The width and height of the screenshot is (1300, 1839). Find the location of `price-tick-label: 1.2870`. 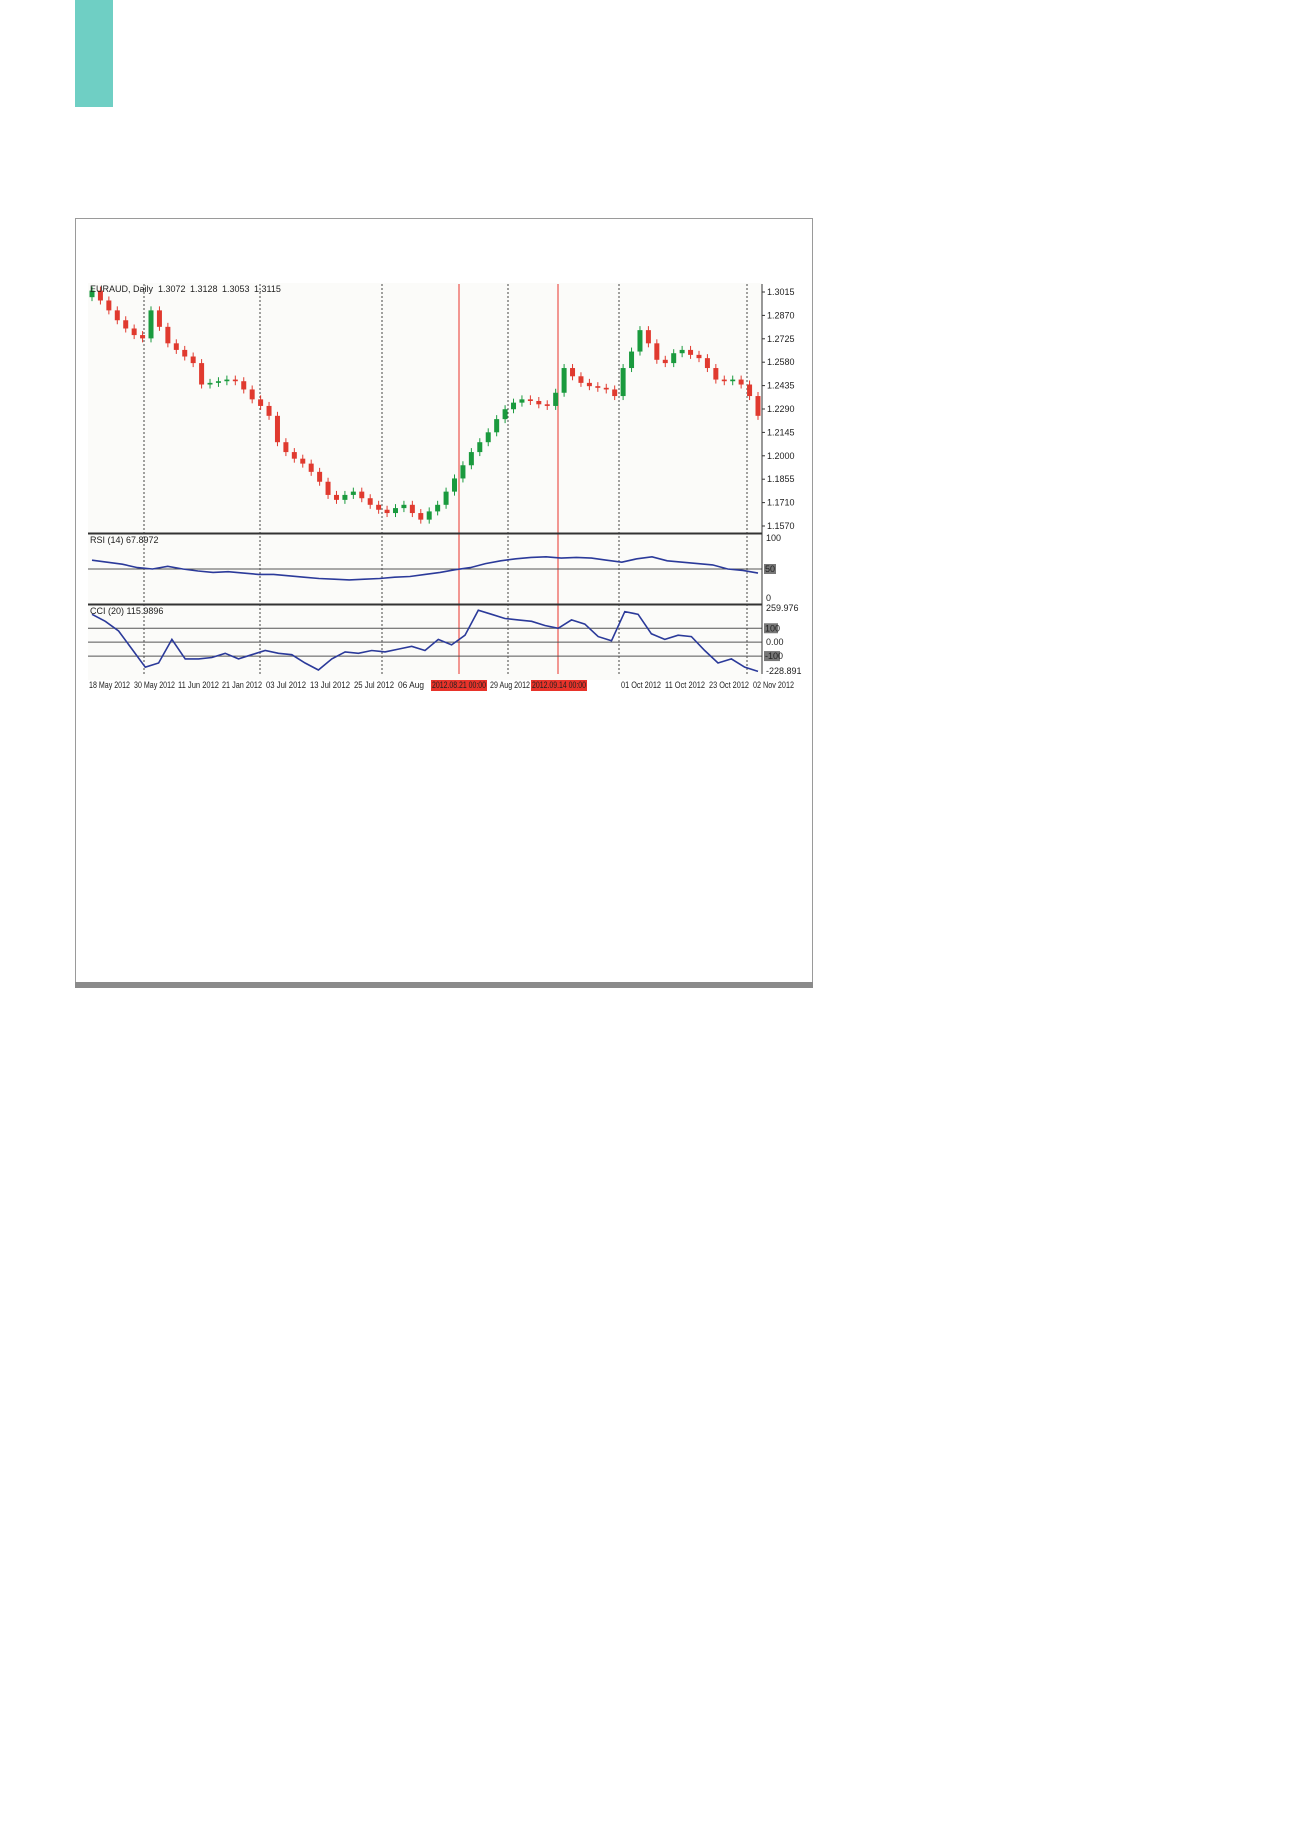

price-tick-label: 1.2870 is located at coordinates (781, 315).